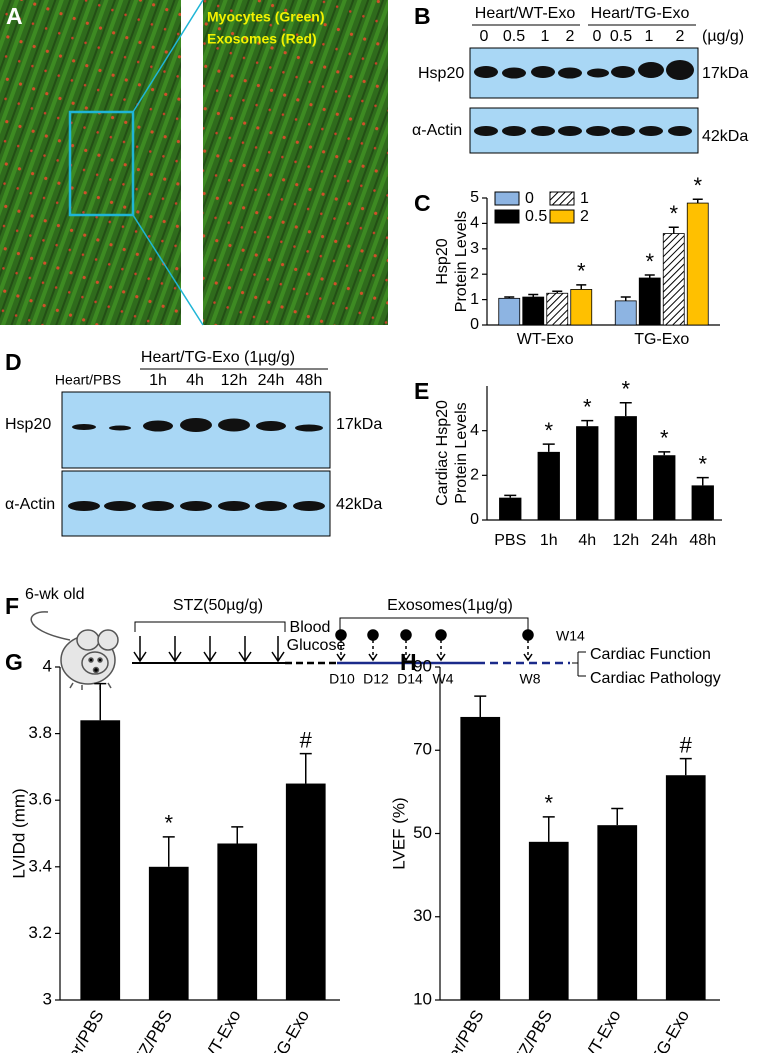  I want to click on lane-label: 24h, so click(271, 380).